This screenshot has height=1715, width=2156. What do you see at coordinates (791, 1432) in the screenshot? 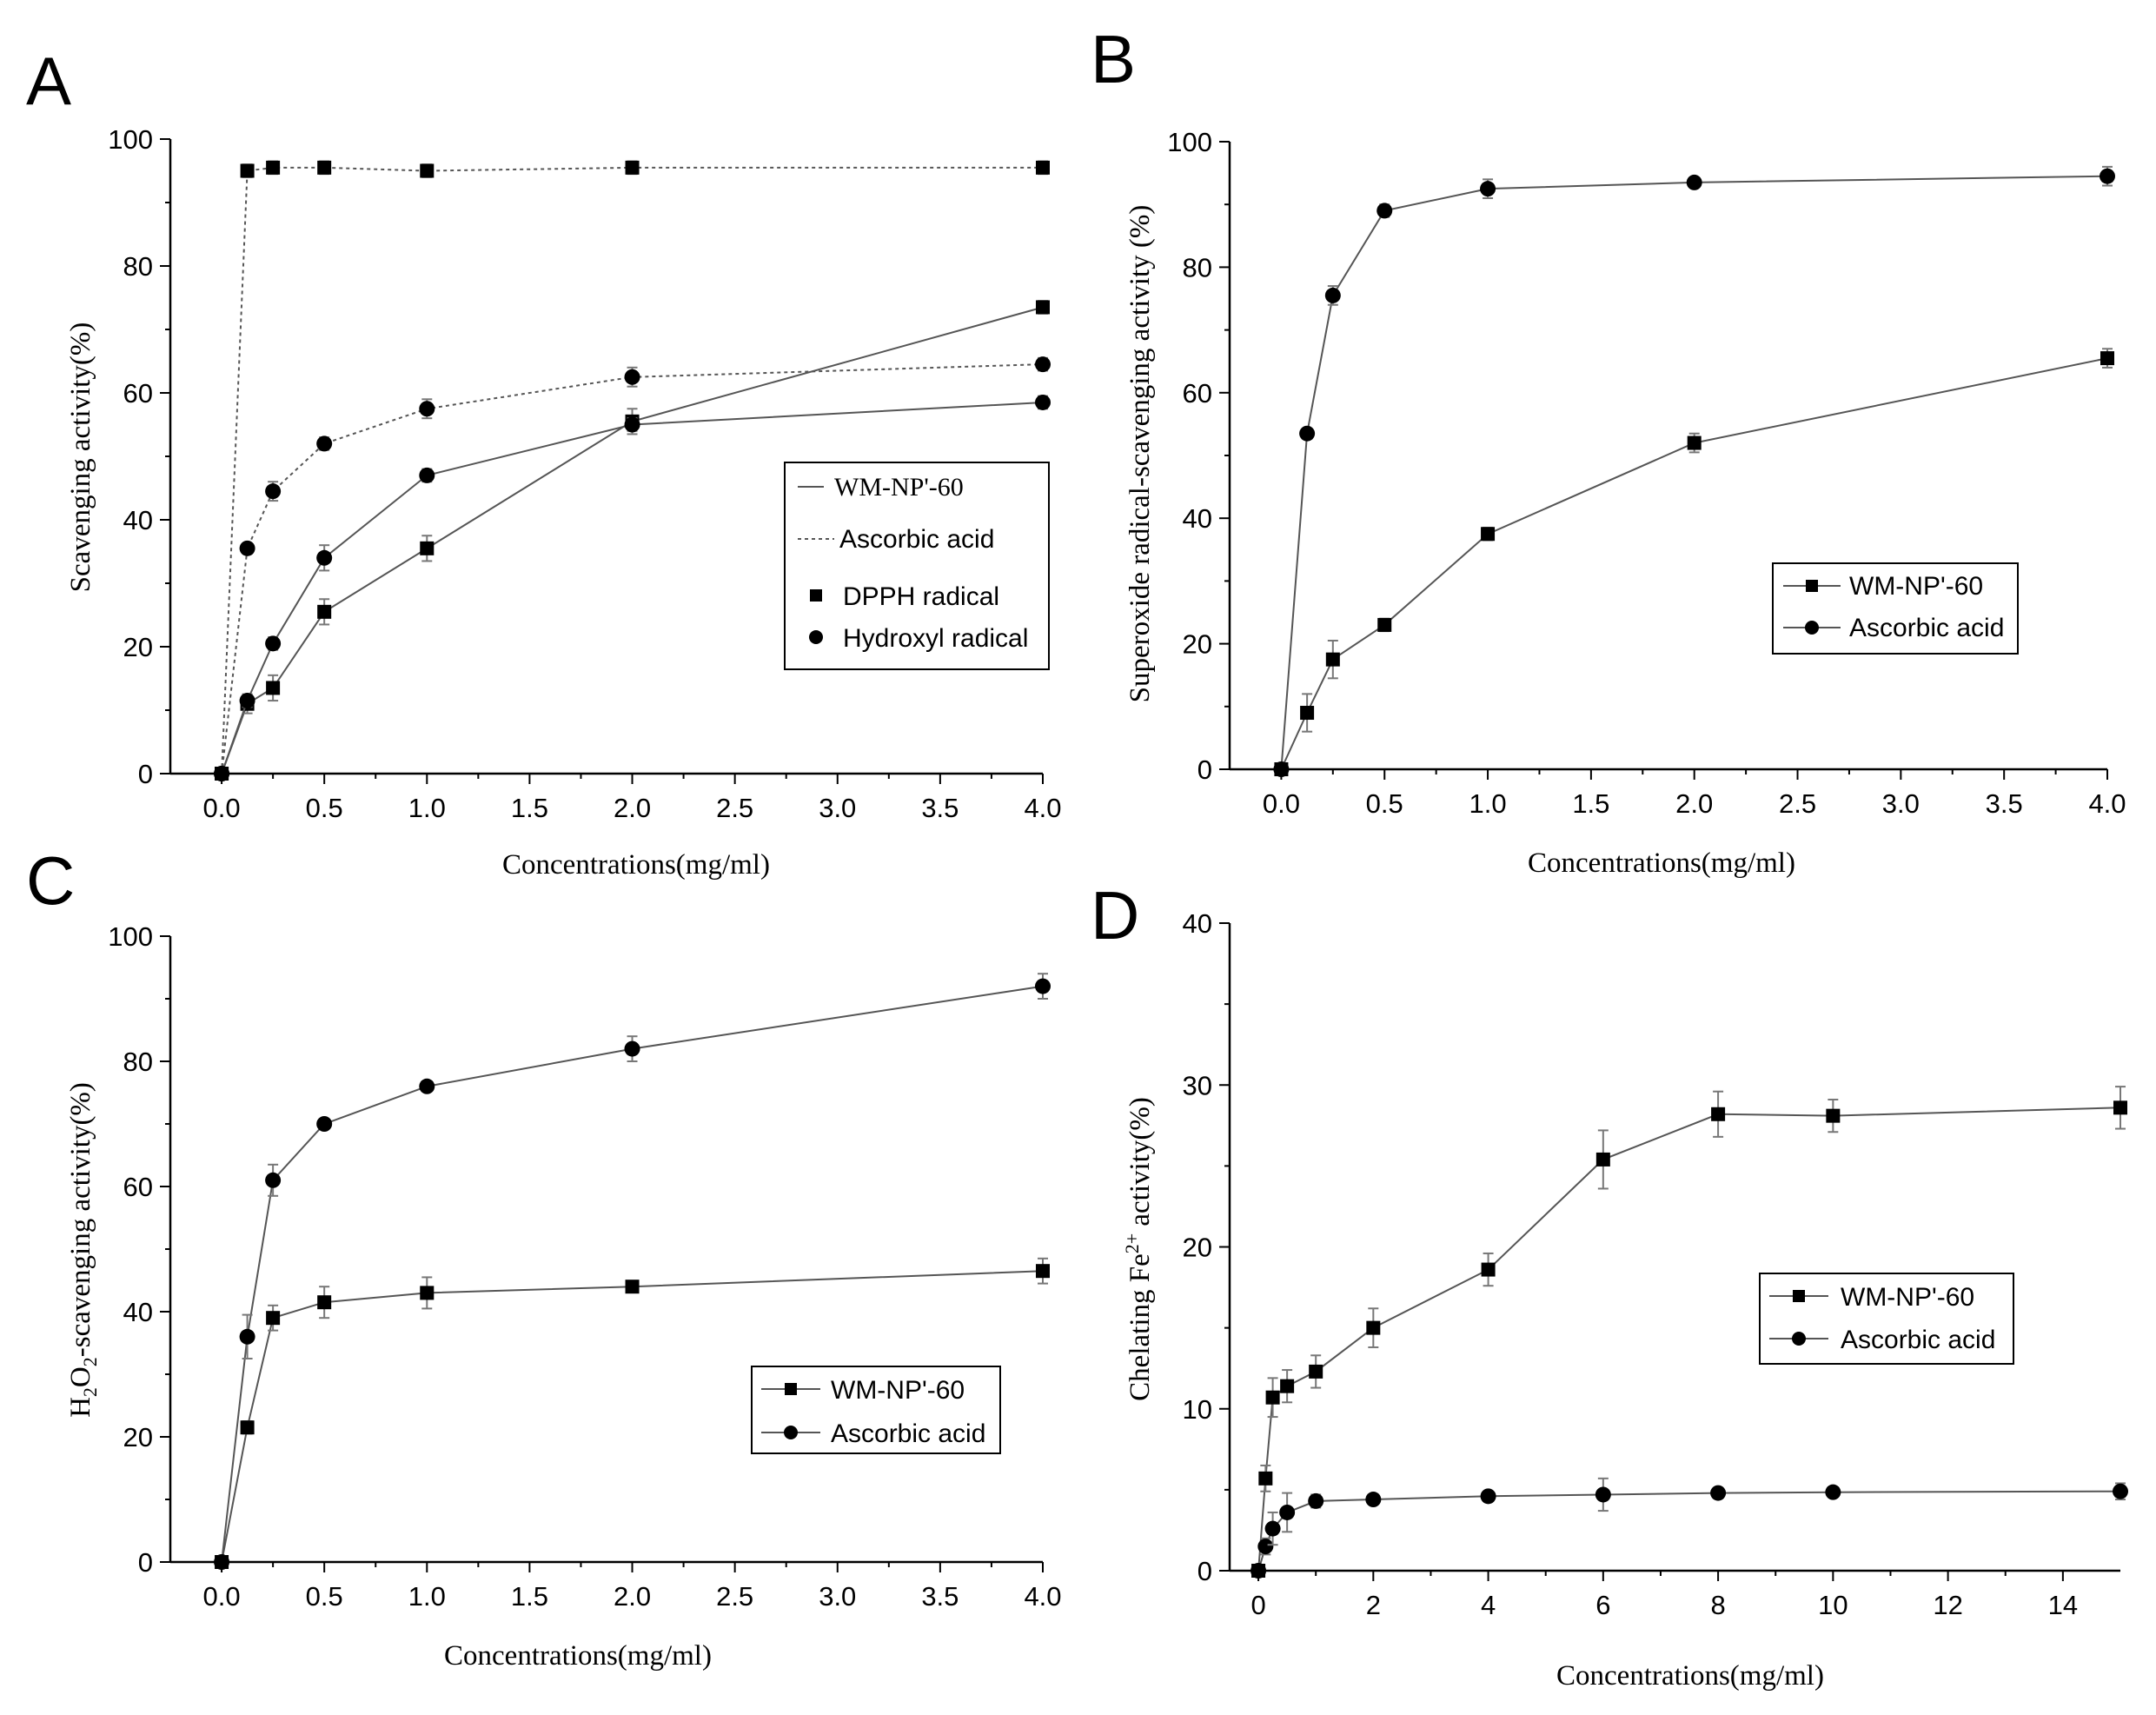
I see `legend-circle-marker-c` at bounding box center [791, 1432].